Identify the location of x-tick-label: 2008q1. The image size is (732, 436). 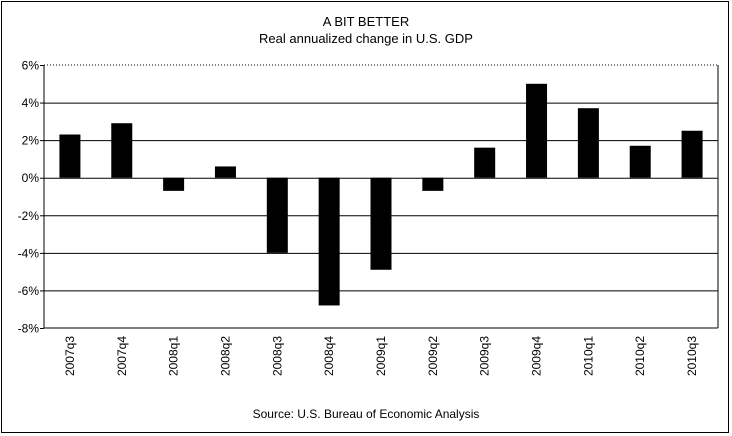
(174, 356).